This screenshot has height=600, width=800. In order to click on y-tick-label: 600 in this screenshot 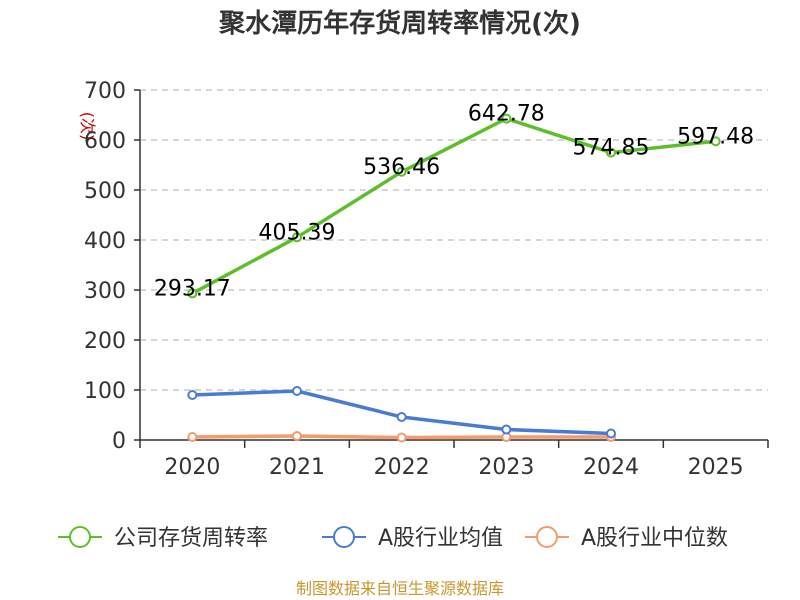, I will do `click(105, 141)`.